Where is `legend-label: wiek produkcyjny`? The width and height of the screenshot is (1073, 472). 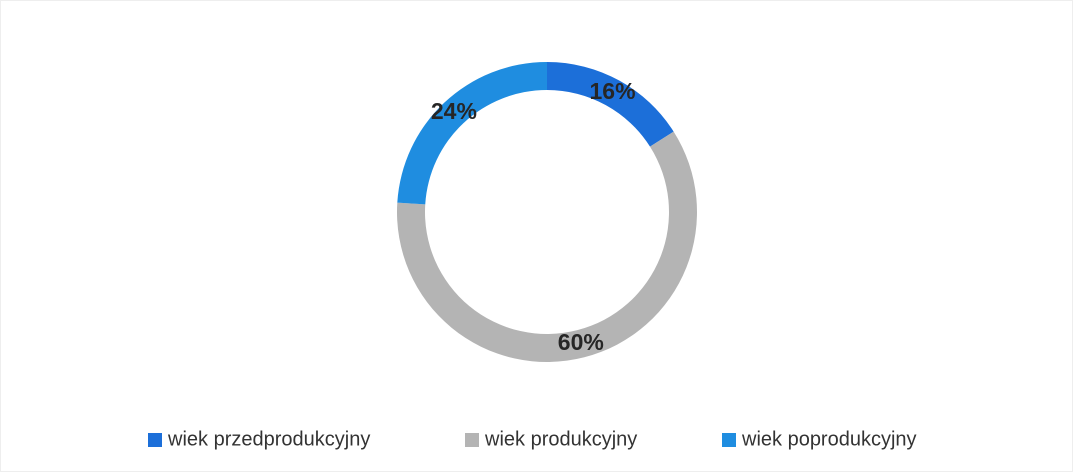
legend-label: wiek produkcyjny is located at coordinates (560, 439).